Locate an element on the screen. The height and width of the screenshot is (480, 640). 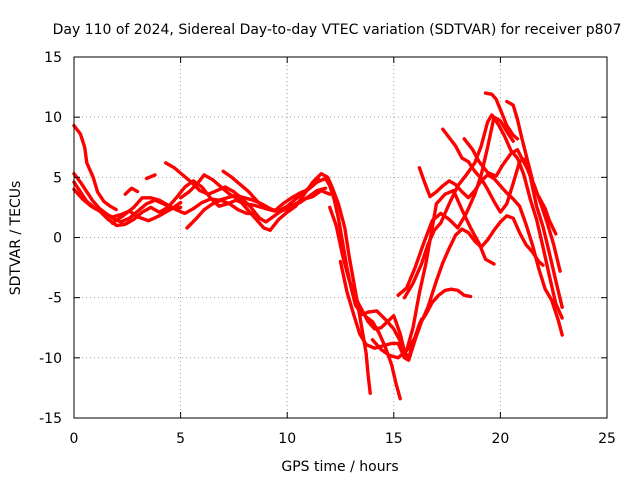
x-tick-label: 20 is located at coordinates (500, 439).